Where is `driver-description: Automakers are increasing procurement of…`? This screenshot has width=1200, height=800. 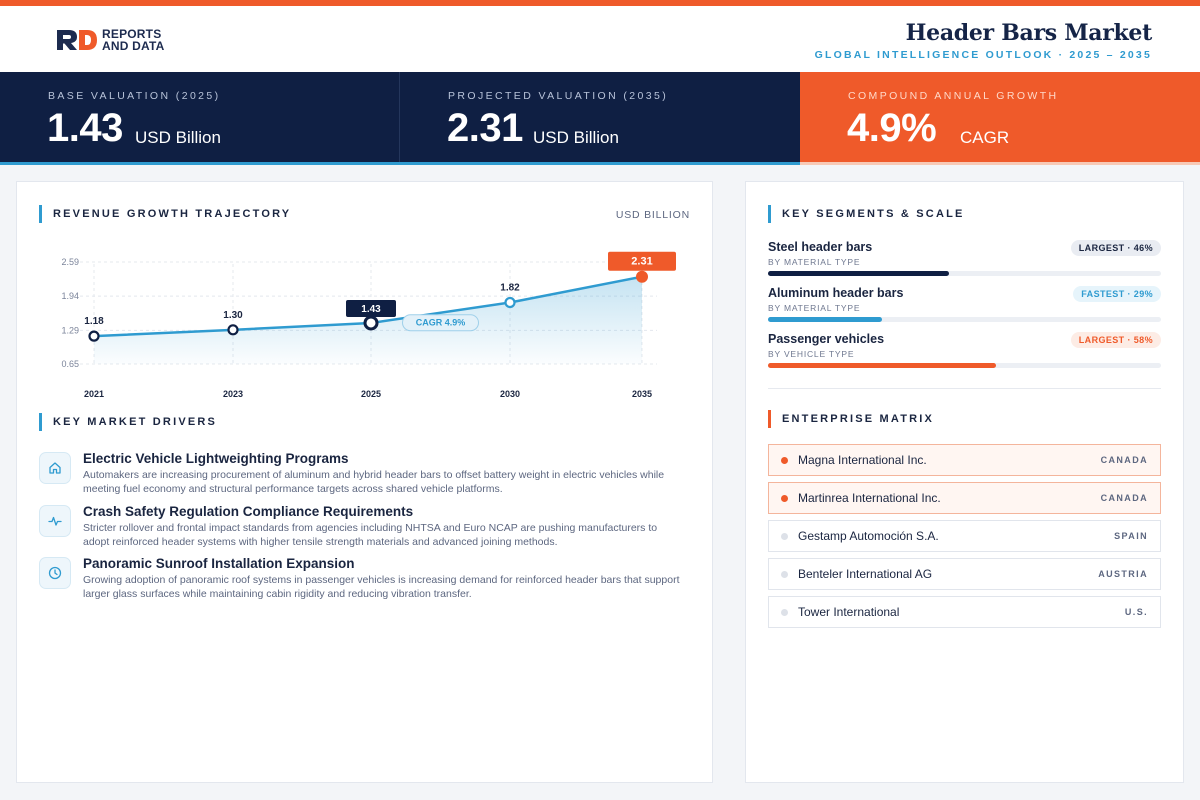
driver-description: Automakers are increasing procurement of… is located at coordinates (374, 482).